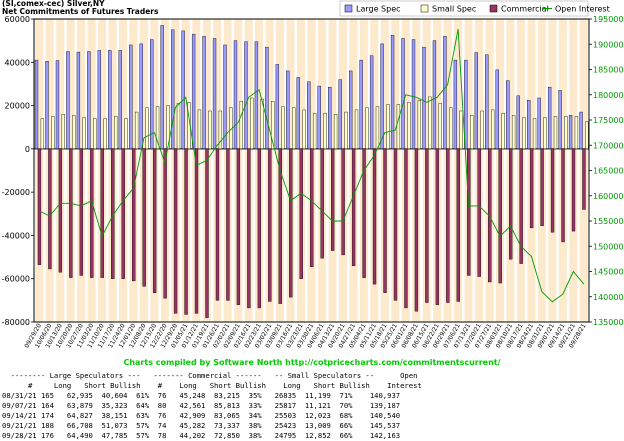  I want to click on left-axis-tick-label: -40000, so click(16, 235).